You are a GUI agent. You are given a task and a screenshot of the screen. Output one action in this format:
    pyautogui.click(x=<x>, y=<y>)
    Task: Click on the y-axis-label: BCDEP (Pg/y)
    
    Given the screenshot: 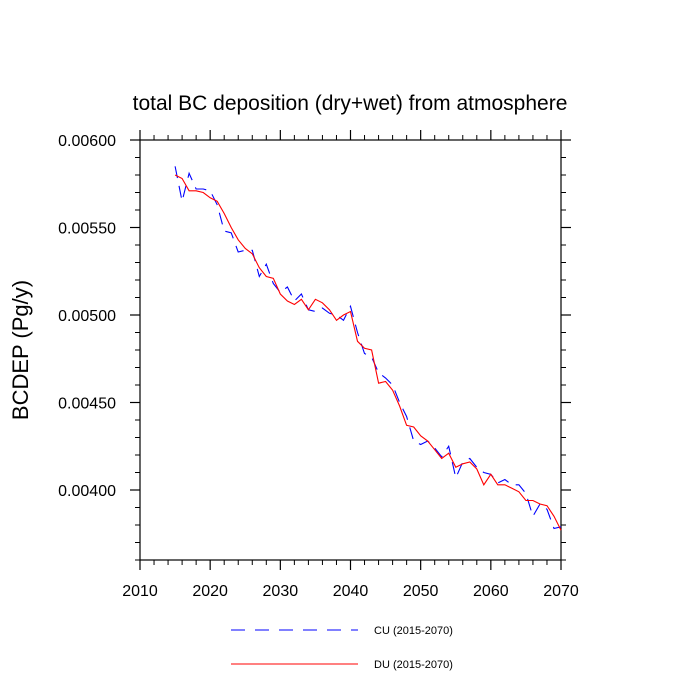 What is the action you would take?
    pyautogui.click(x=20, y=350)
    